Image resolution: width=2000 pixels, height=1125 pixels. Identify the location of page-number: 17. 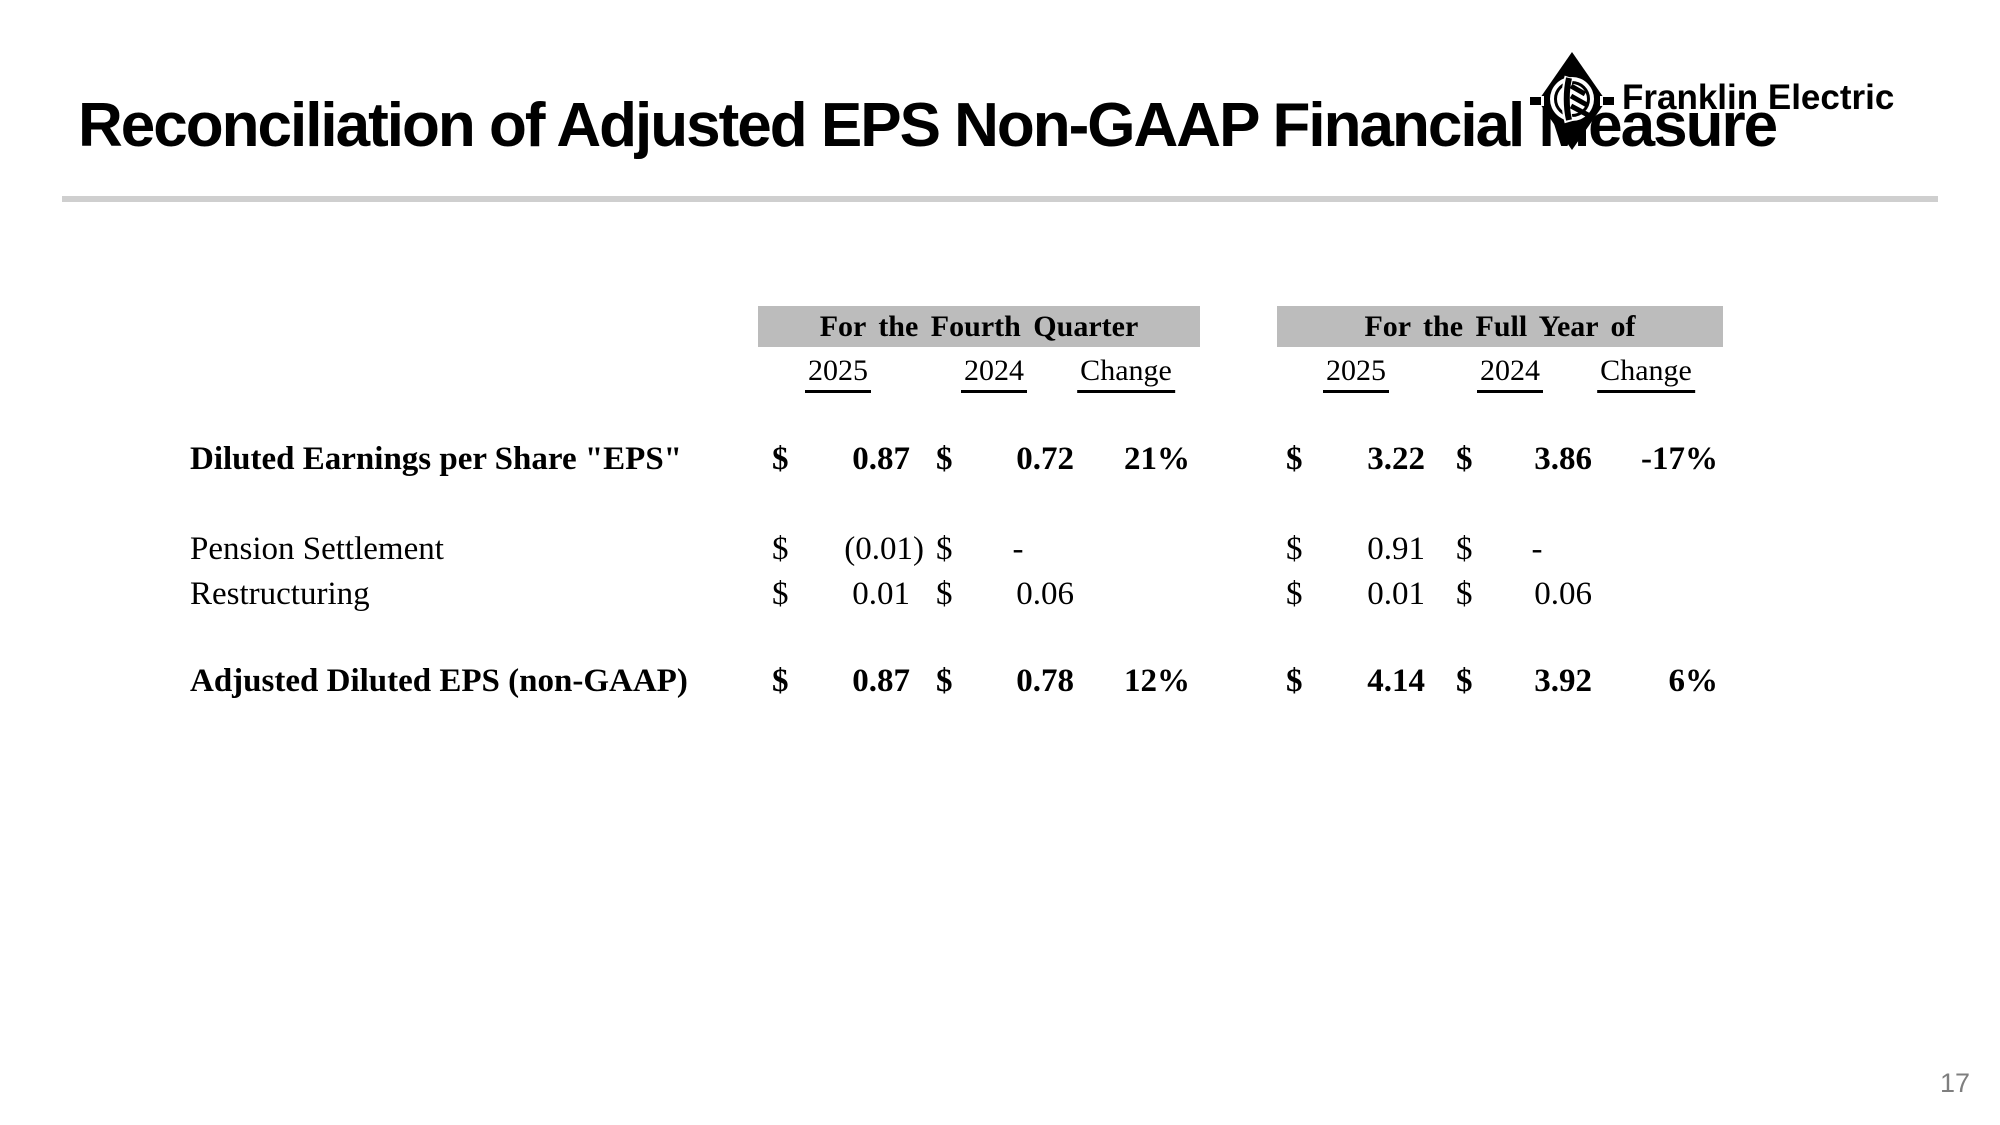
(1955, 1083).